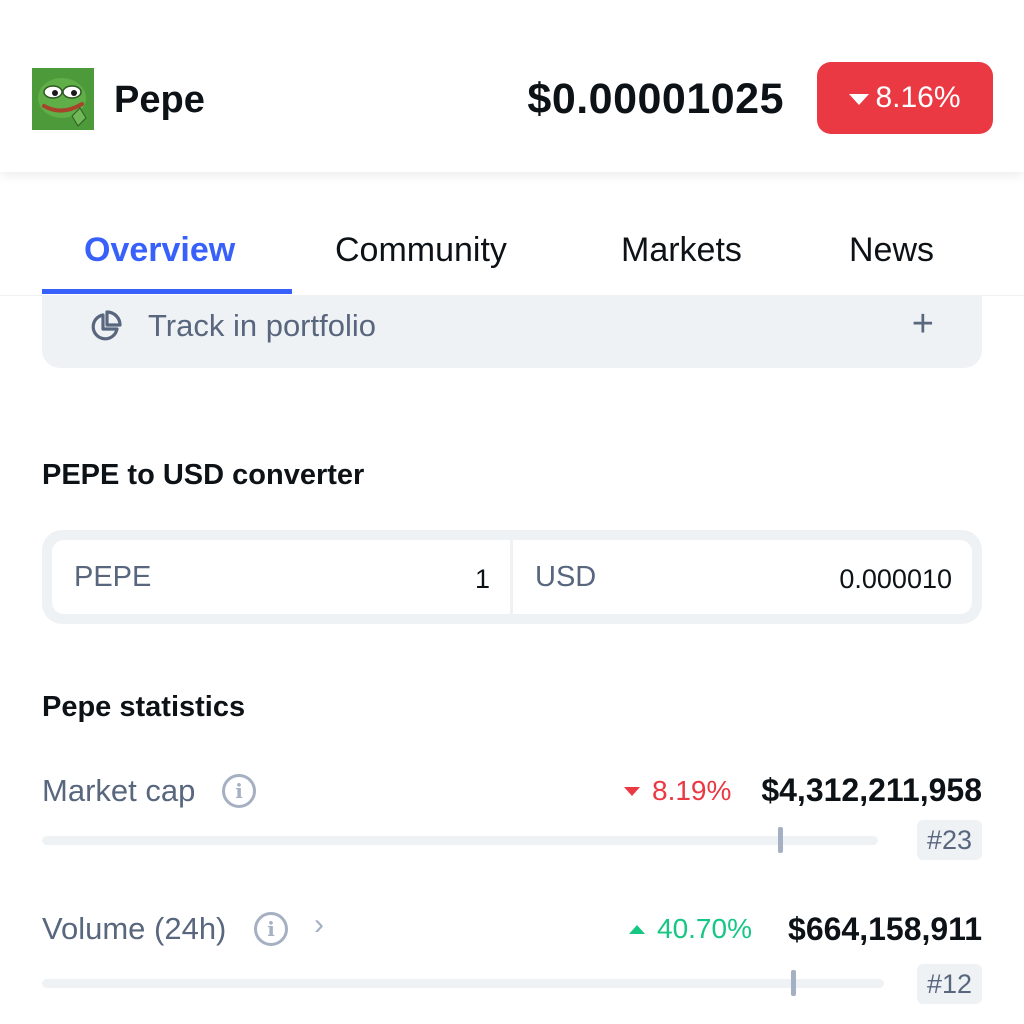 The height and width of the screenshot is (1024, 1024). What do you see at coordinates (780, 840) in the screenshot?
I see `market-cap-rank-marker` at bounding box center [780, 840].